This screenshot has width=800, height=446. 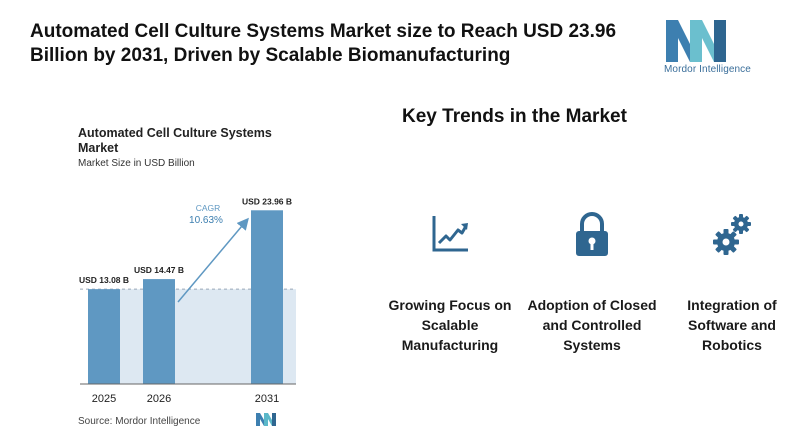 What do you see at coordinates (267, 399) in the screenshot?
I see `x-tick-label: 2031` at bounding box center [267, 399].